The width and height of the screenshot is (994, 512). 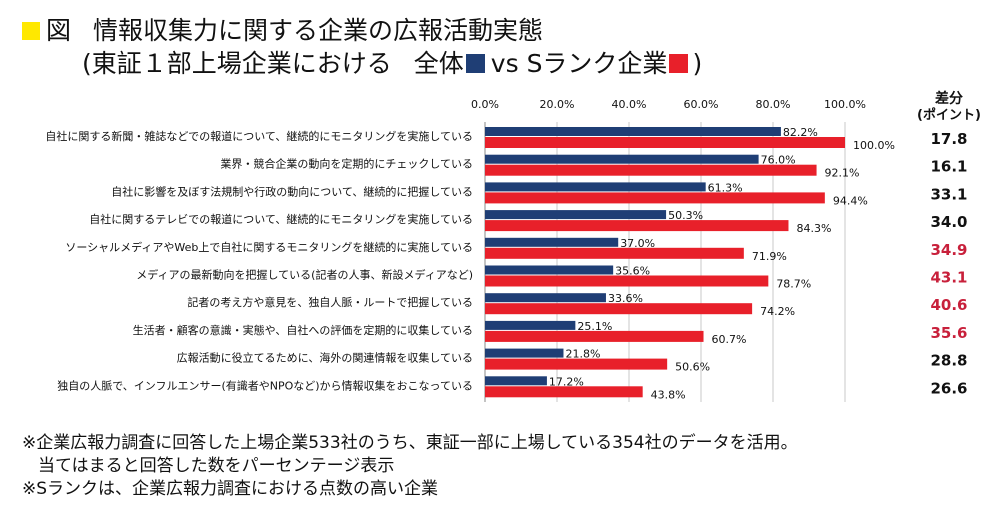 What do you see at coordinates (948, 194) in the screenshot?
I see `diff-value: 33.1` at bounding box center [948, 194].